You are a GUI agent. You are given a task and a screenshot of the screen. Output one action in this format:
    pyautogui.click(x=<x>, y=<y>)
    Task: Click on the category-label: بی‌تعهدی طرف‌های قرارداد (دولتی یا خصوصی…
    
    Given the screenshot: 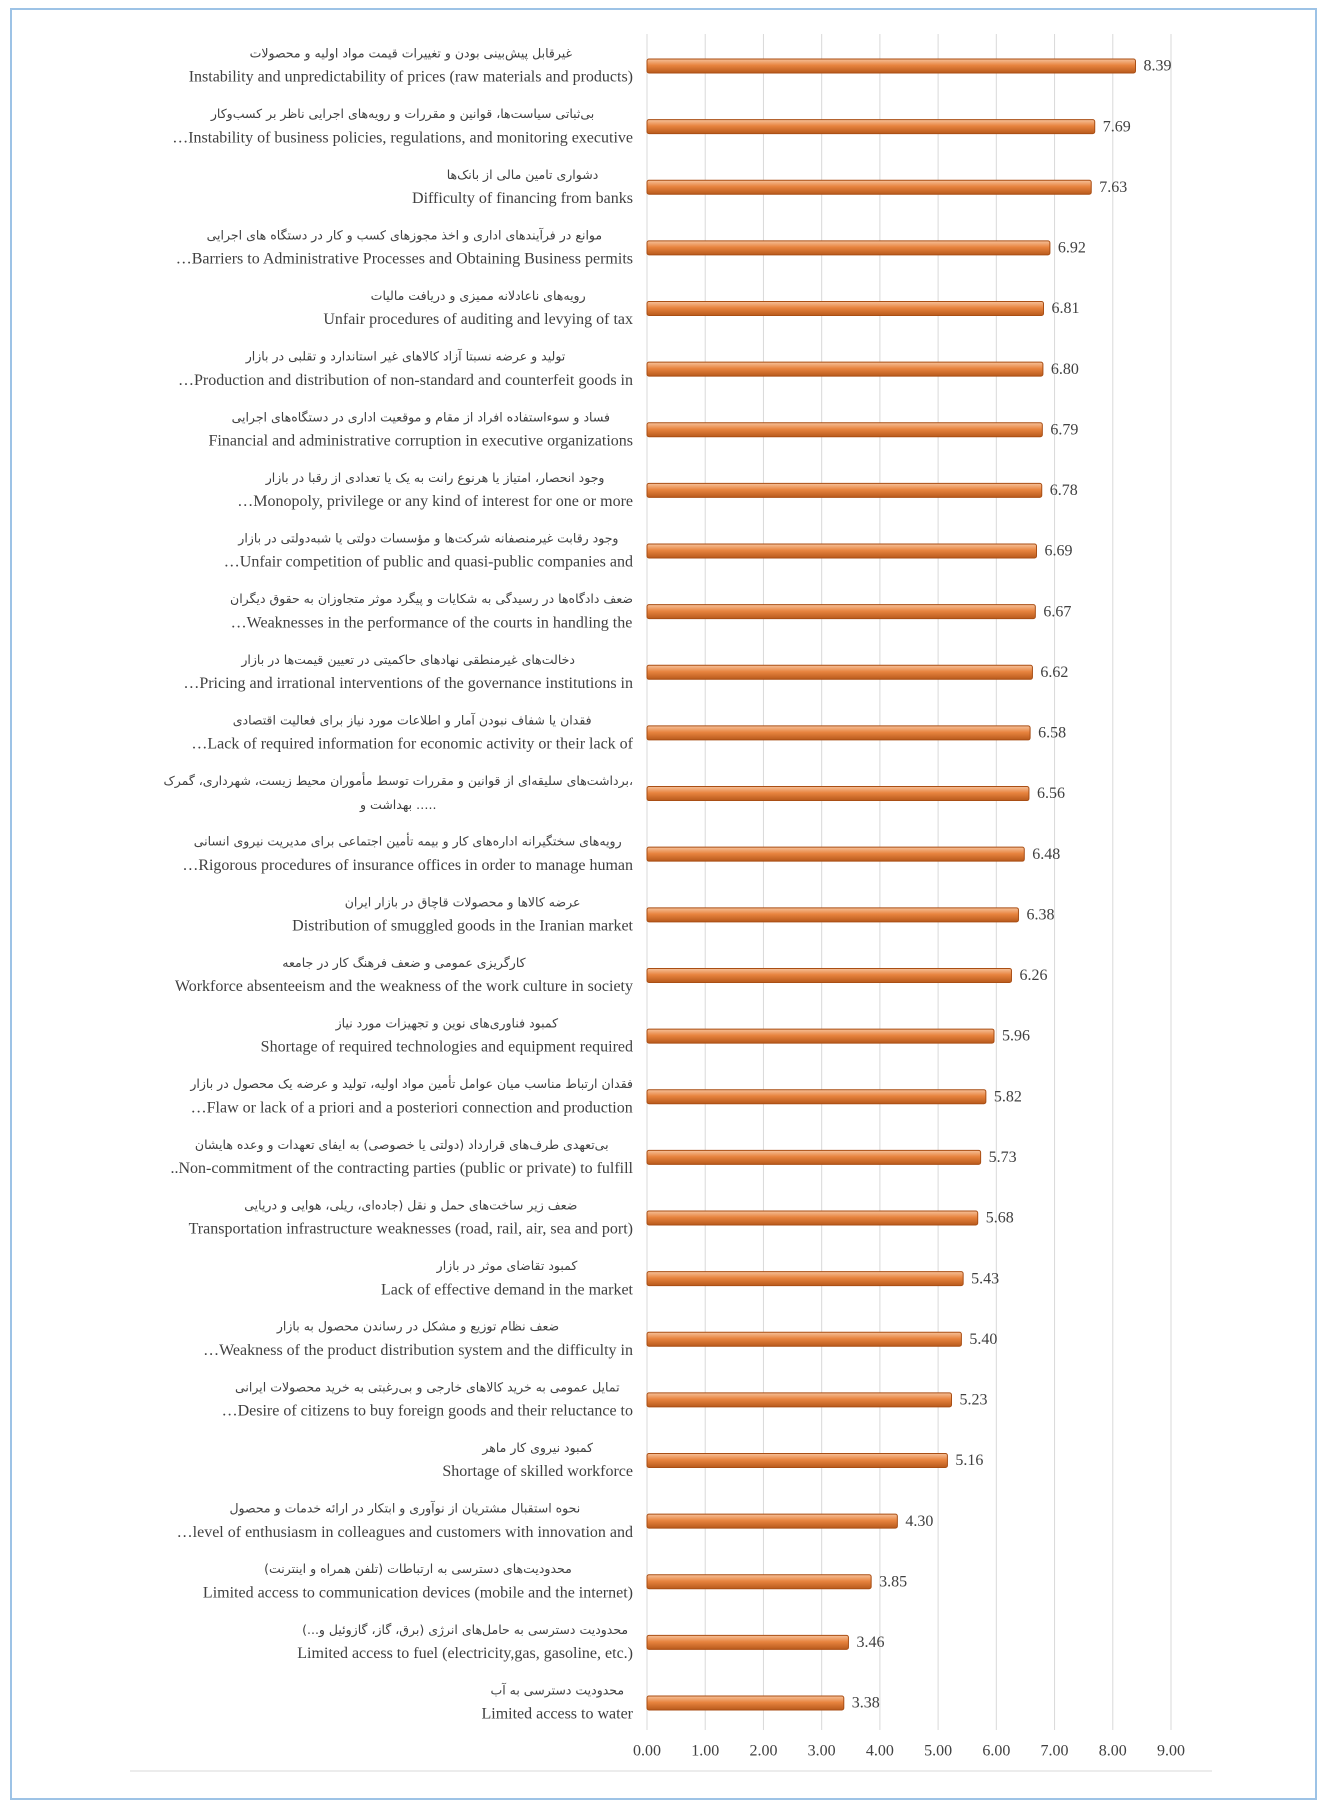 What is the action you would take?
    pyautogui.click(x=402, y=1145)
    